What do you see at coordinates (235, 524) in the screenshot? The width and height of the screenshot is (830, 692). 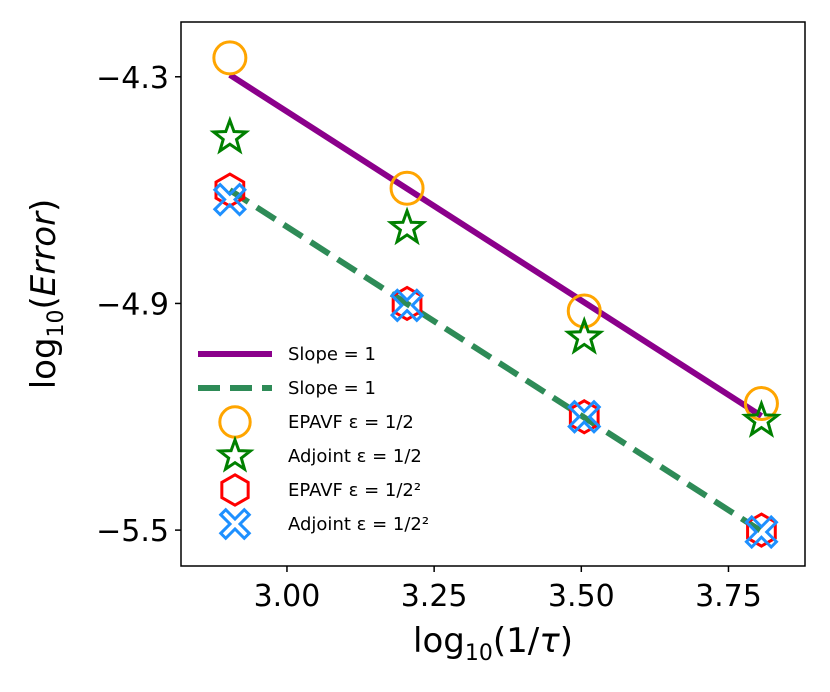 I see `legend-swatch-X` at bounding box center [235, 524].